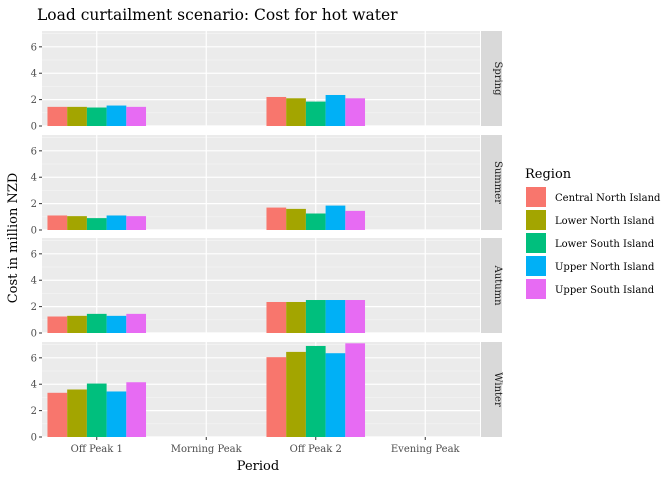  I want to click on x-tick-label: Off Peak 1, so click(97, 449).